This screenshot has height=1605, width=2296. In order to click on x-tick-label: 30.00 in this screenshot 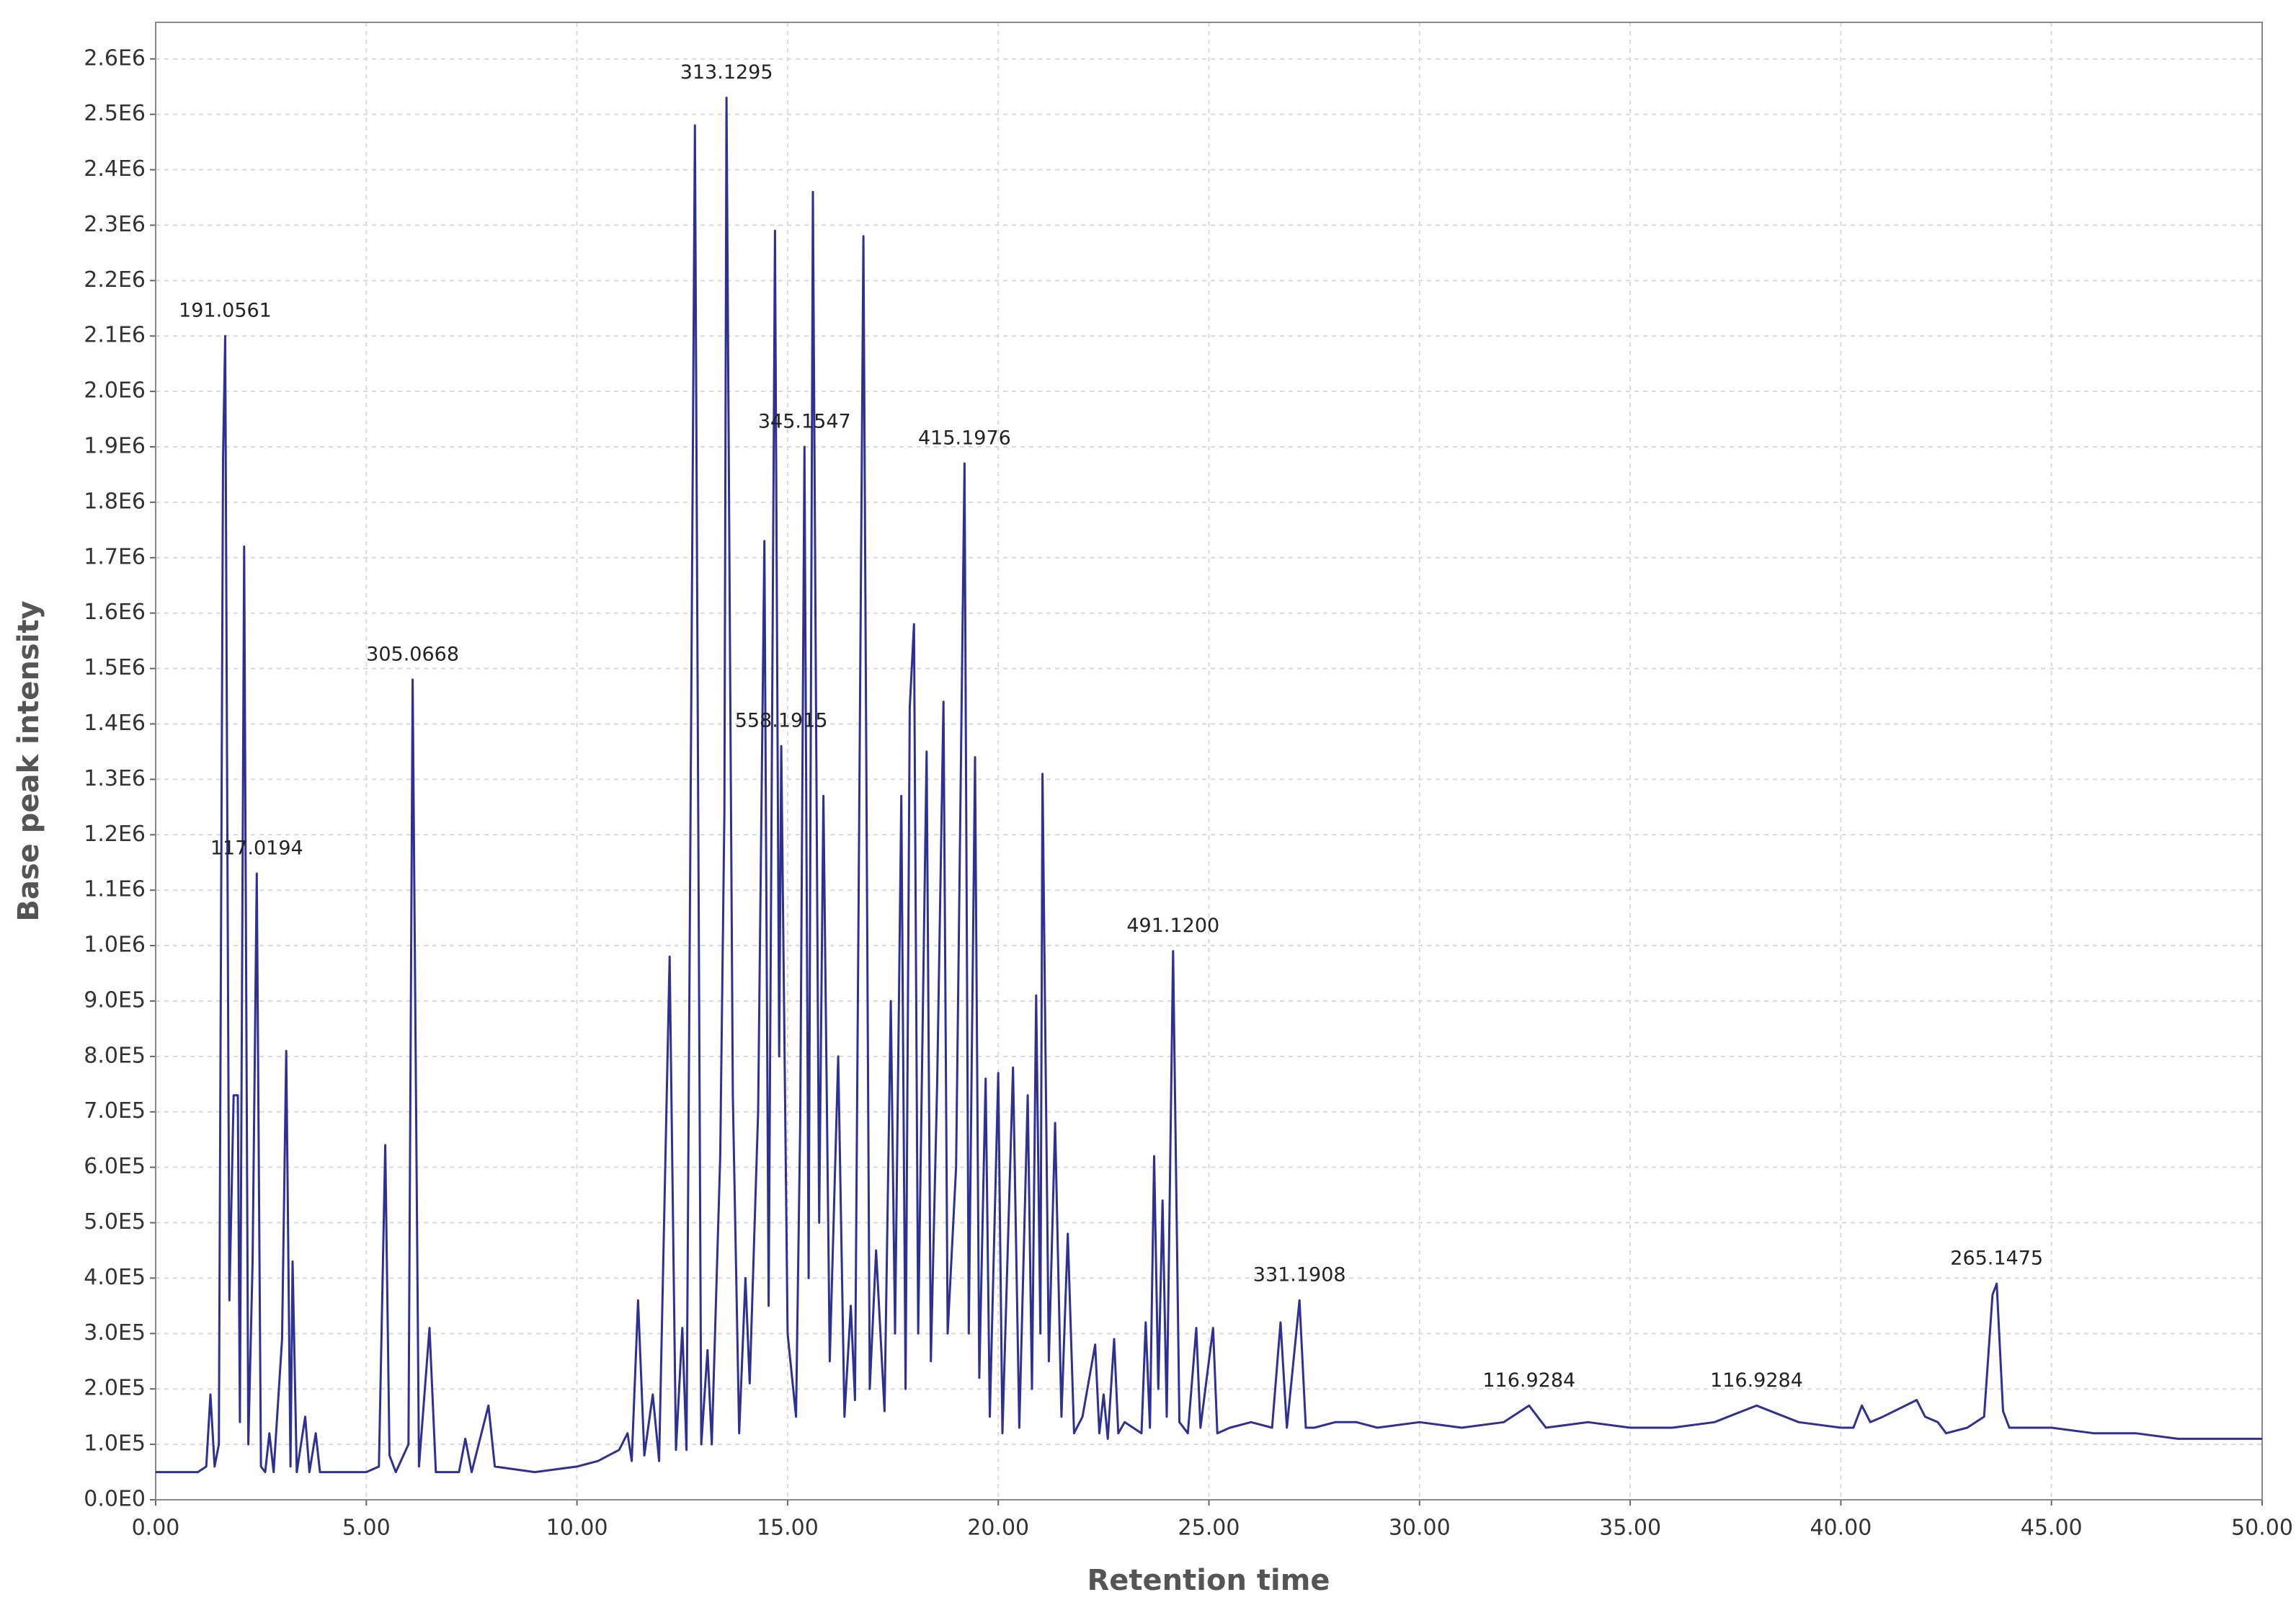, I will do `click(1420, 1528)`.